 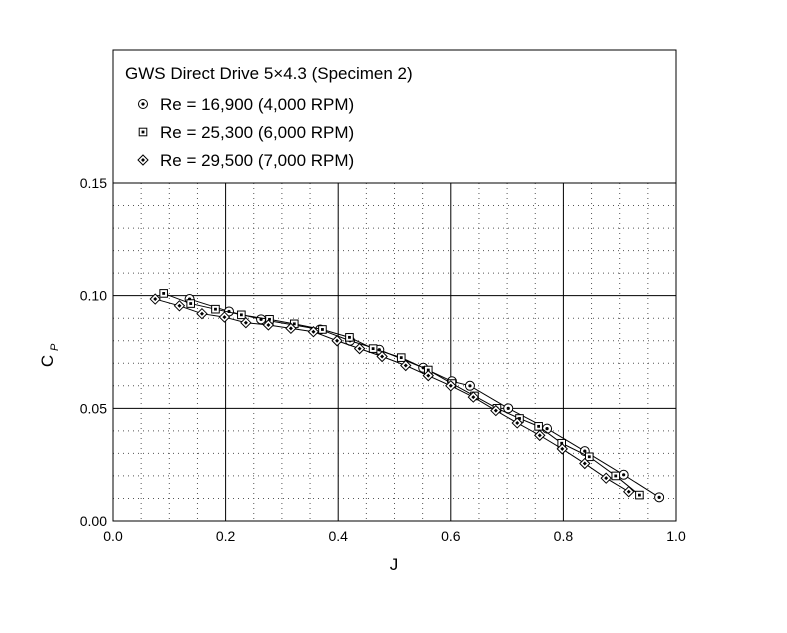 What do you see at coordinates (451, 536) in the screenshot?
I see `x-tick-label: 0.6` at bounding box center [451, 536].